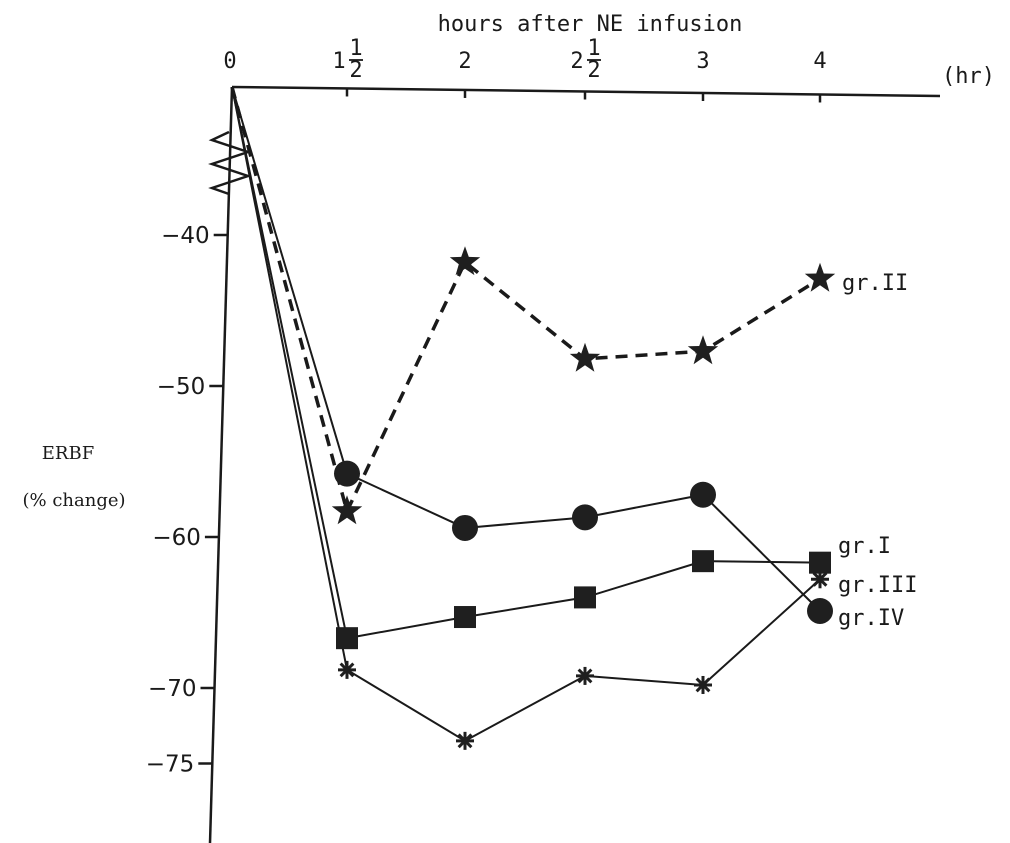  I want to click on y-tick-label: −70, so click(172, 689).